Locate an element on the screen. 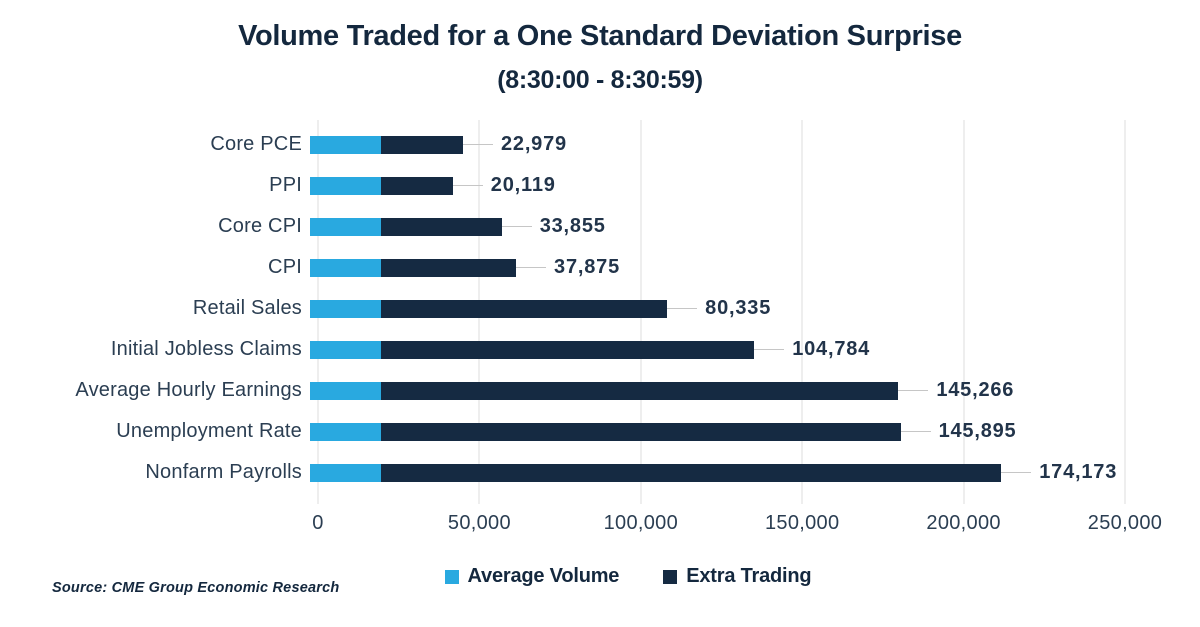  legend-swatch-extra-trading is located at coordinates (670, 576).